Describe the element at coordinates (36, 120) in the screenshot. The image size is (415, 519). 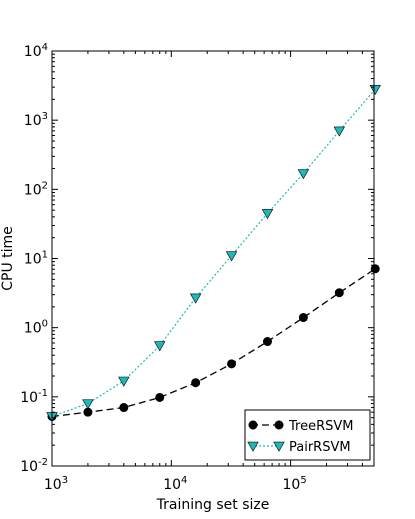
I see `y-tick-label: 10³` at that location.